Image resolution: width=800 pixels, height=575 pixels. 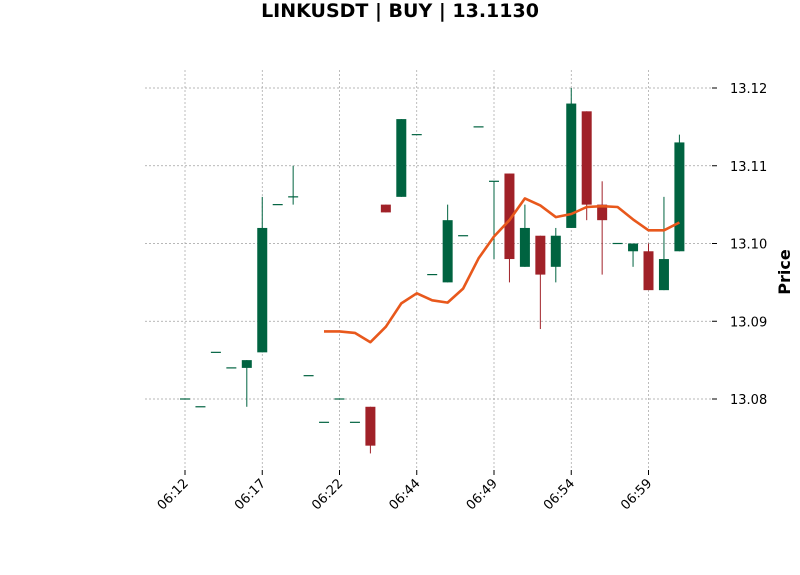 I want to click on moving-average, so click(x=502, y=270).